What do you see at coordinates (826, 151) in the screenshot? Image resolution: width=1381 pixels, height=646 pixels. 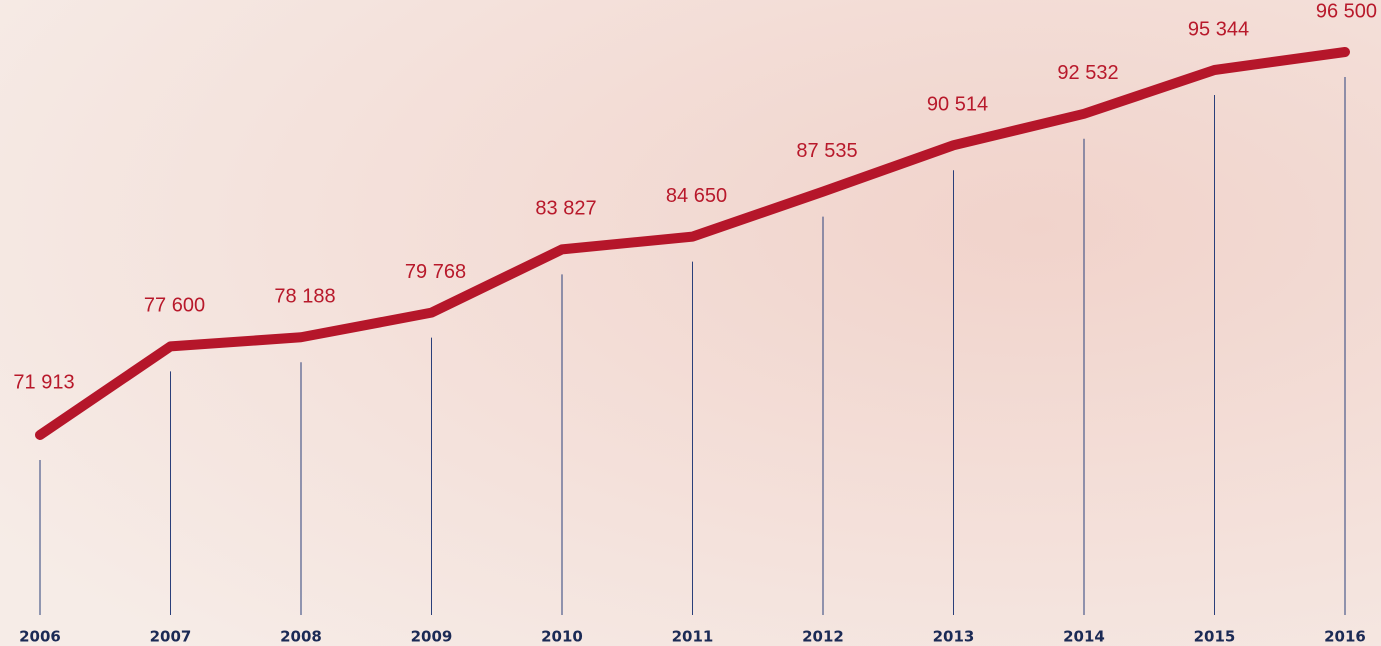 I see `value-label: 87 535` at bounding box center [826, 151].